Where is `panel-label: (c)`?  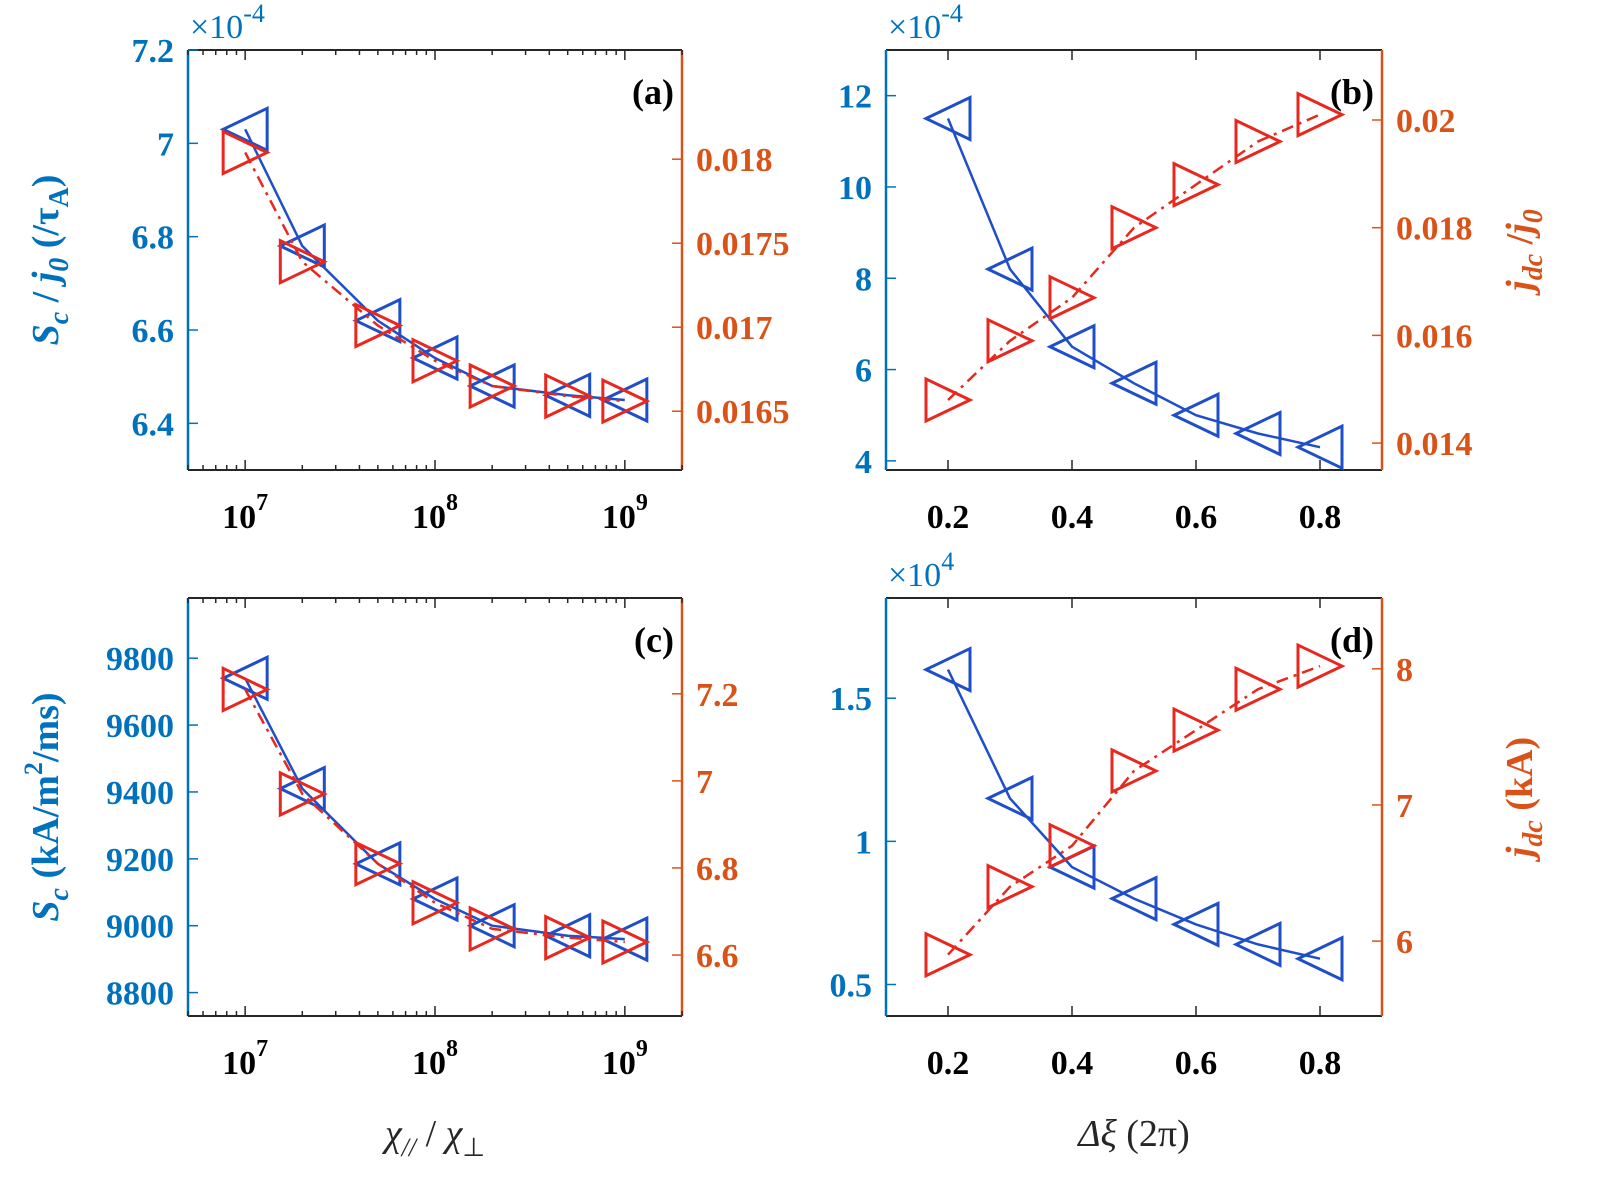
panel-label: (c) is located at coordinates (654, 640).